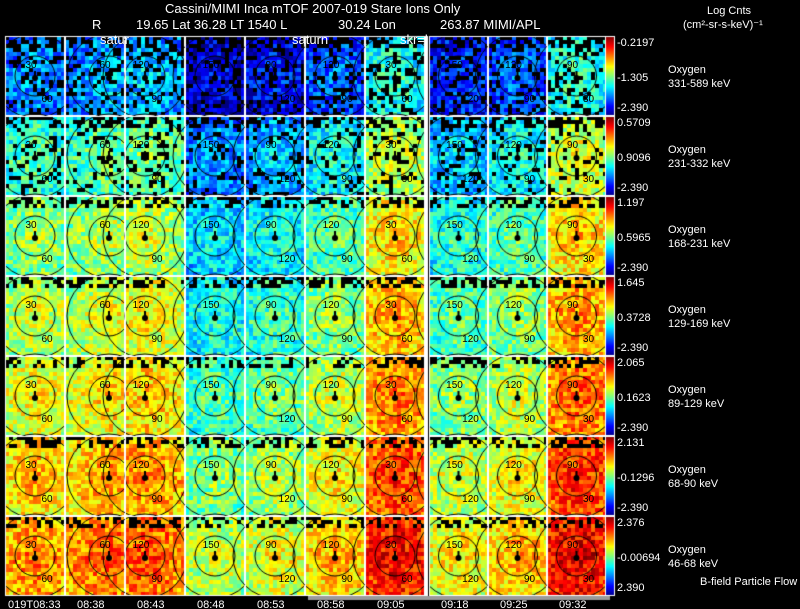 Image resolution: width=800 pixels, height=609 pixels. Describe the element at coordinates (271, 604) in the screenshot. I see `x-tick-label: 08:53` at that location.